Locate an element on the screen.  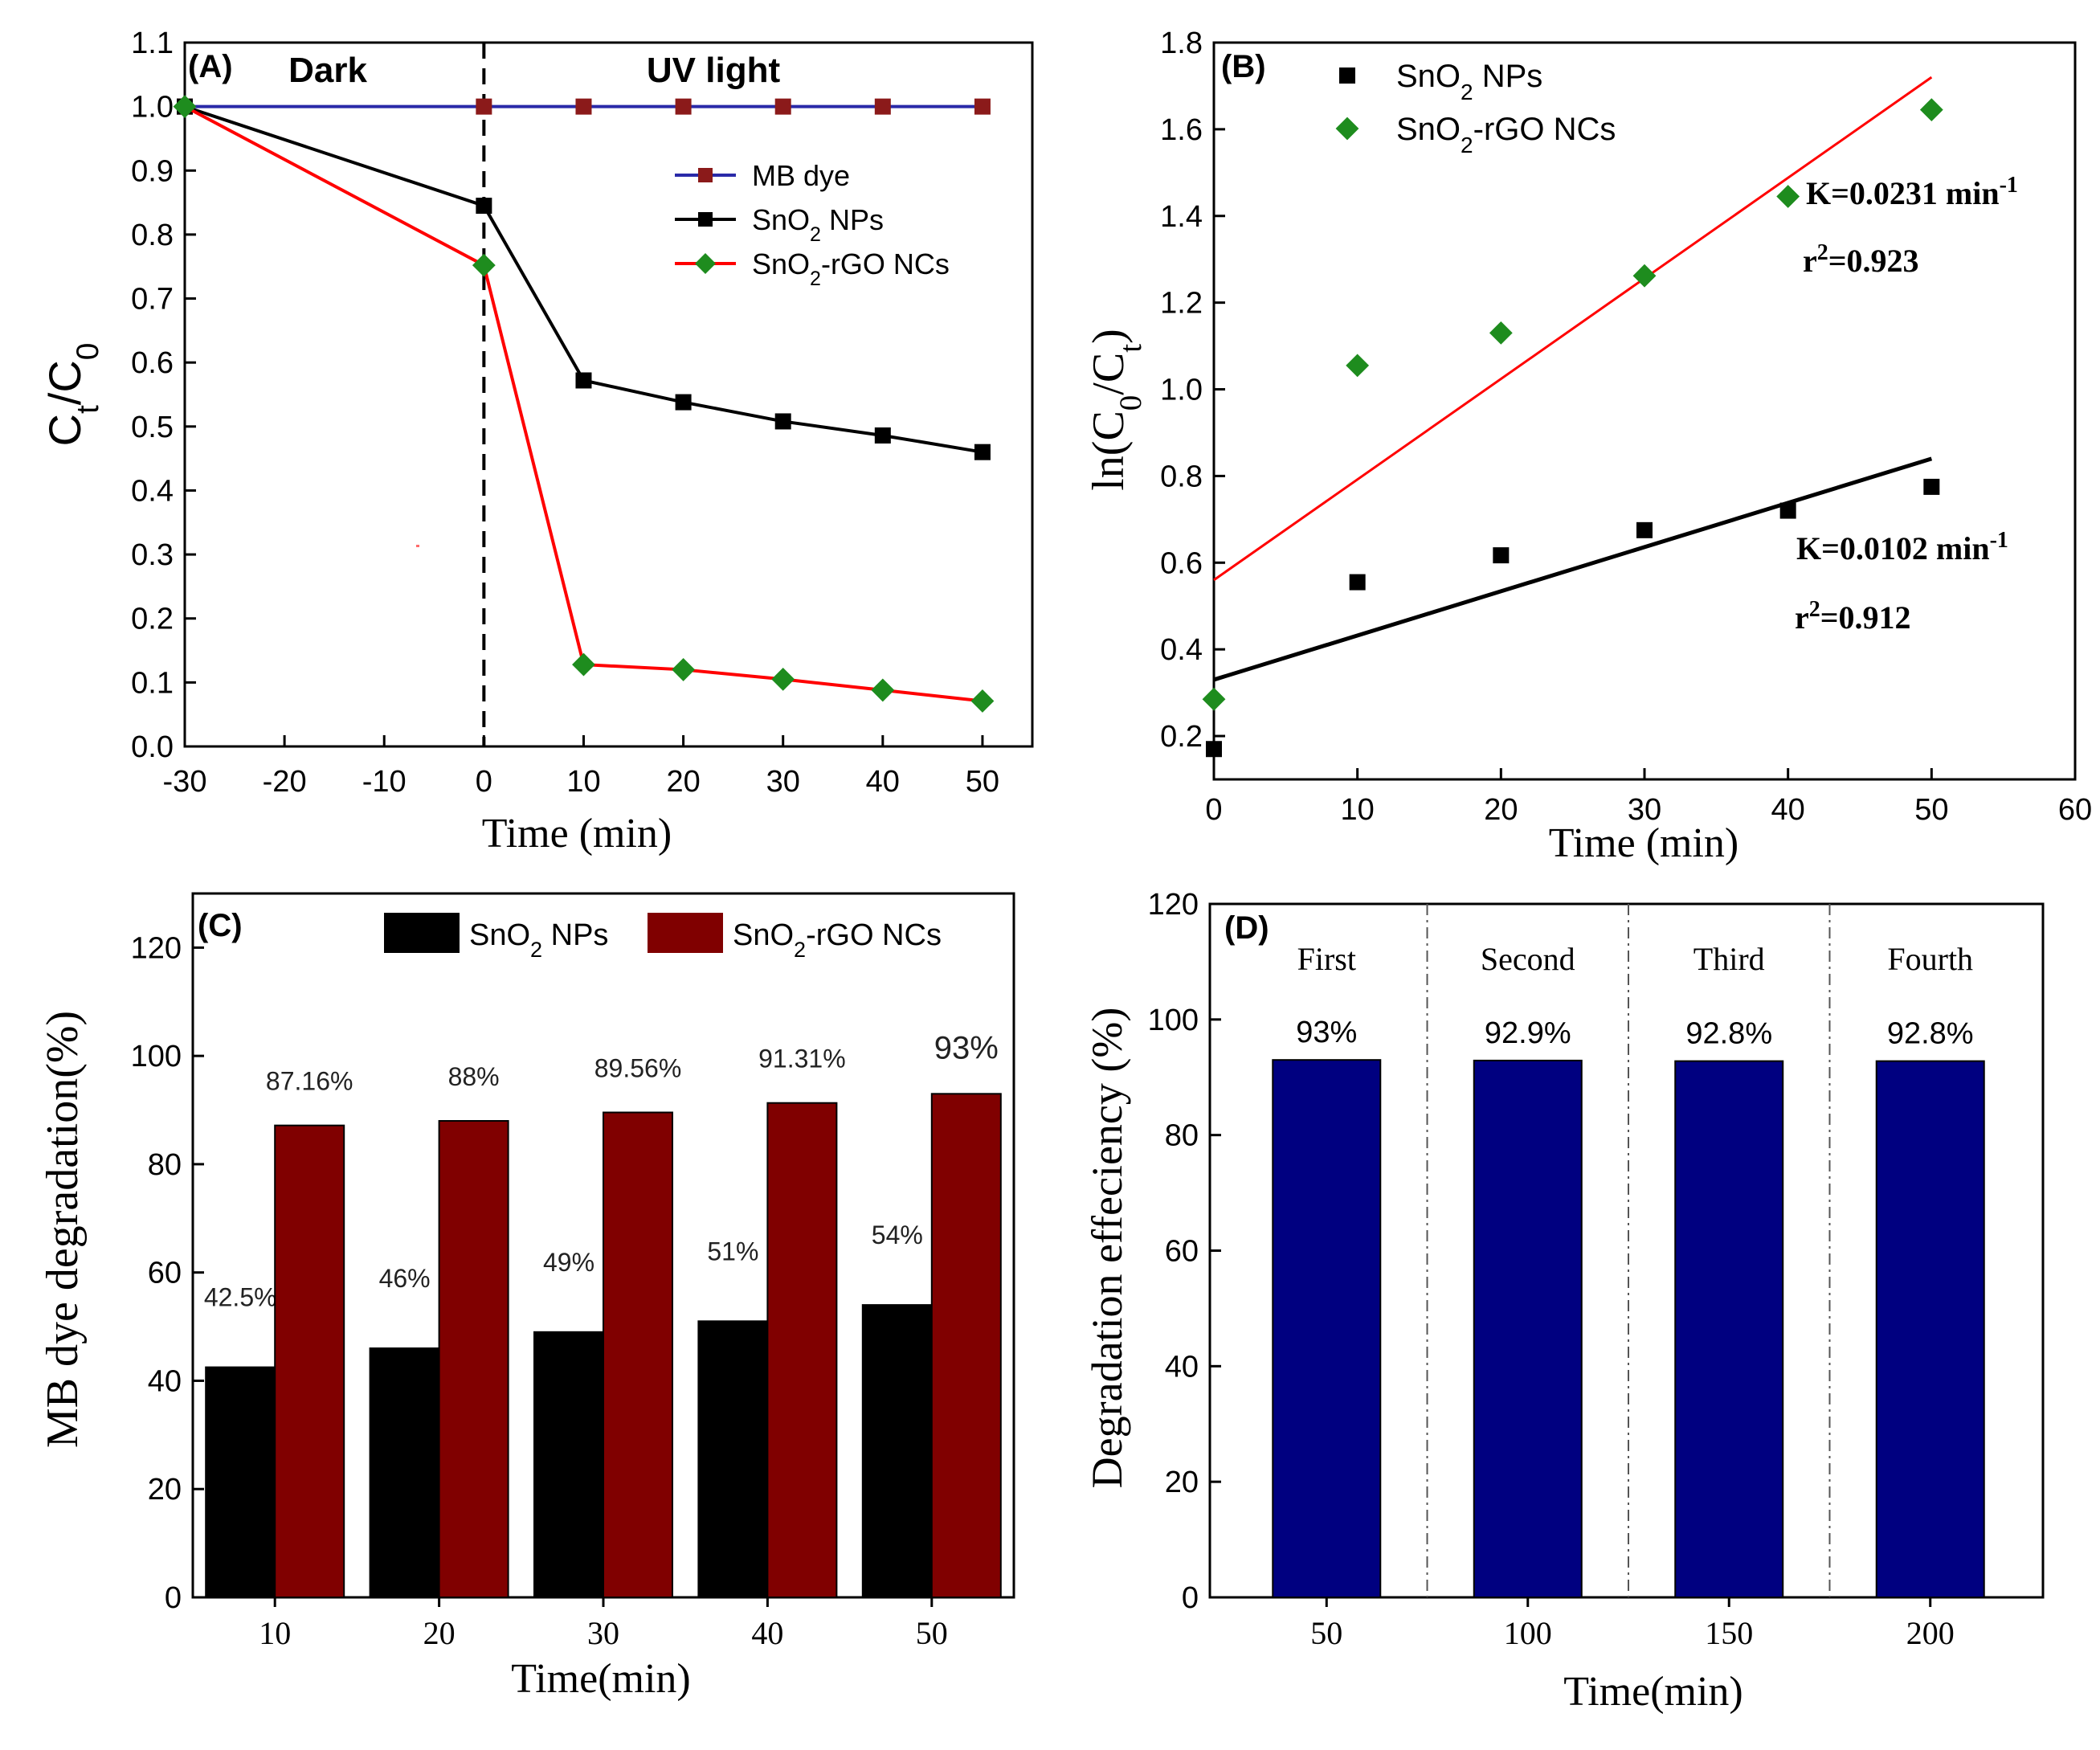
panel-a-legend-text-1-part: SnO is located at coordinates (781, 219).